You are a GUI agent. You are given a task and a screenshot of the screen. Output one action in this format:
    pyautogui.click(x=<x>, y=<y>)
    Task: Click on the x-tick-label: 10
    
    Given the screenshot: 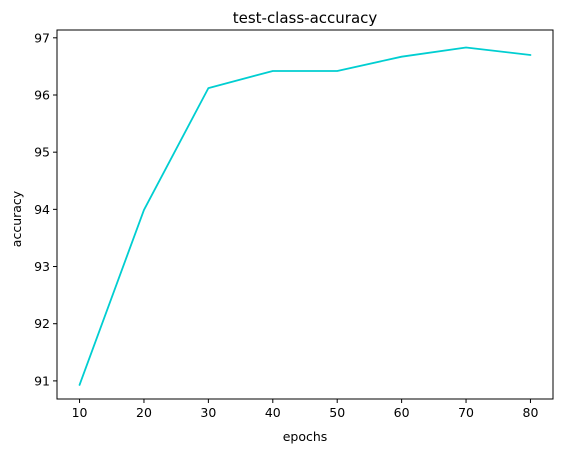 What is the action you would take?
    pyautogui.click(x=80, y=412)
    